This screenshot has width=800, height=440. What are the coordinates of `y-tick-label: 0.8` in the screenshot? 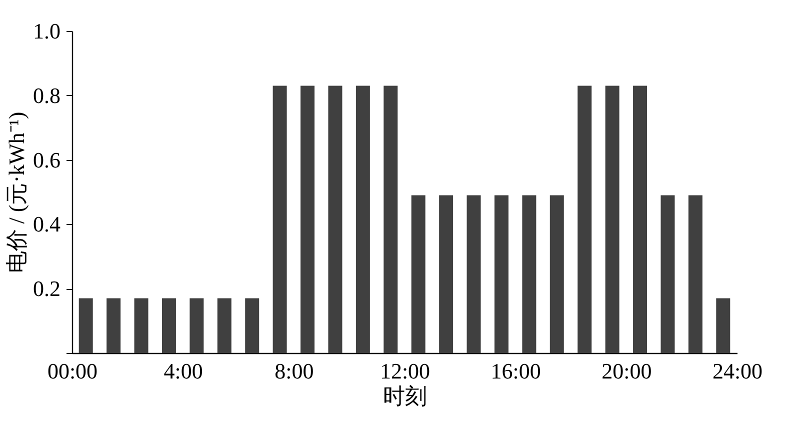 It's located at (46, 95).